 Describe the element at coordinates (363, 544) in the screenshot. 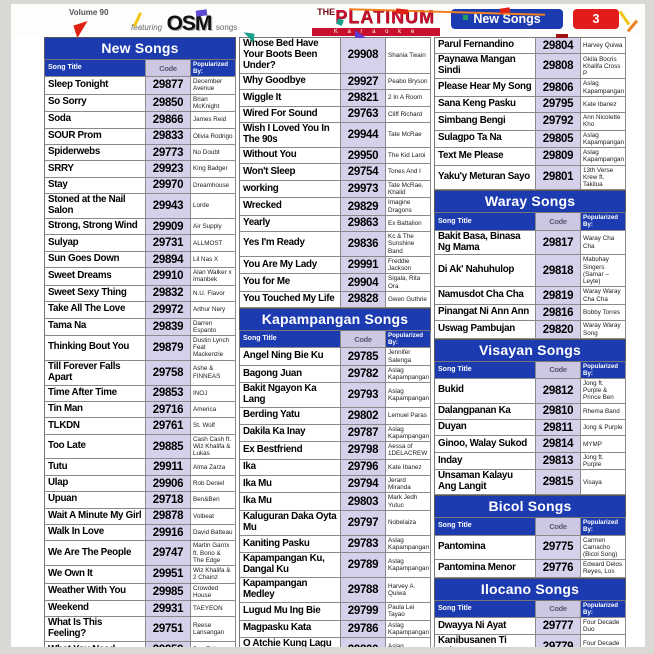

I see `song-code: 29783` at that location.